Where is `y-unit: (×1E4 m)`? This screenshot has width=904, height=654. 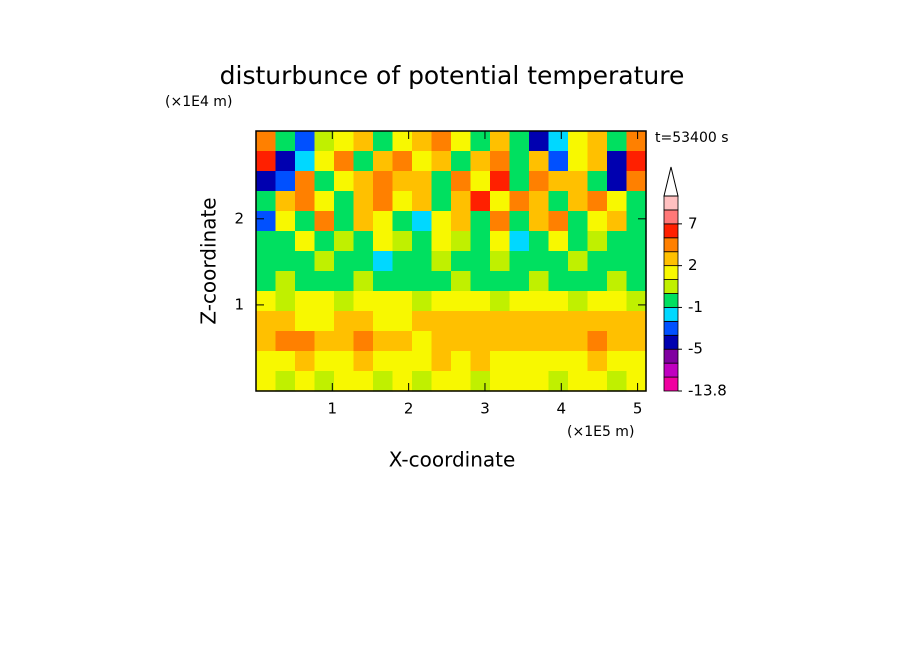
y-unit: (×1E4 m) is located at coordinates (198, 102).